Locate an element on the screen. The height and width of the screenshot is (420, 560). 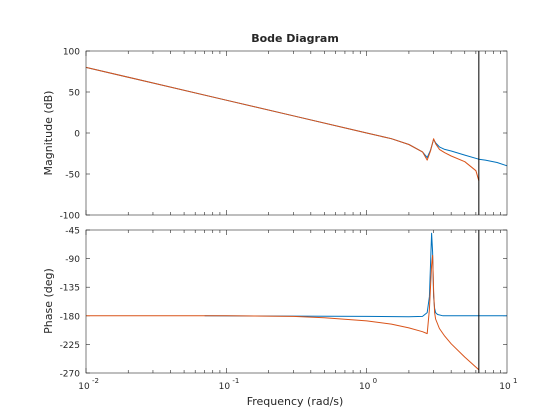
phase-y-label: Phase (deg) is located at coordinates (48, 301).